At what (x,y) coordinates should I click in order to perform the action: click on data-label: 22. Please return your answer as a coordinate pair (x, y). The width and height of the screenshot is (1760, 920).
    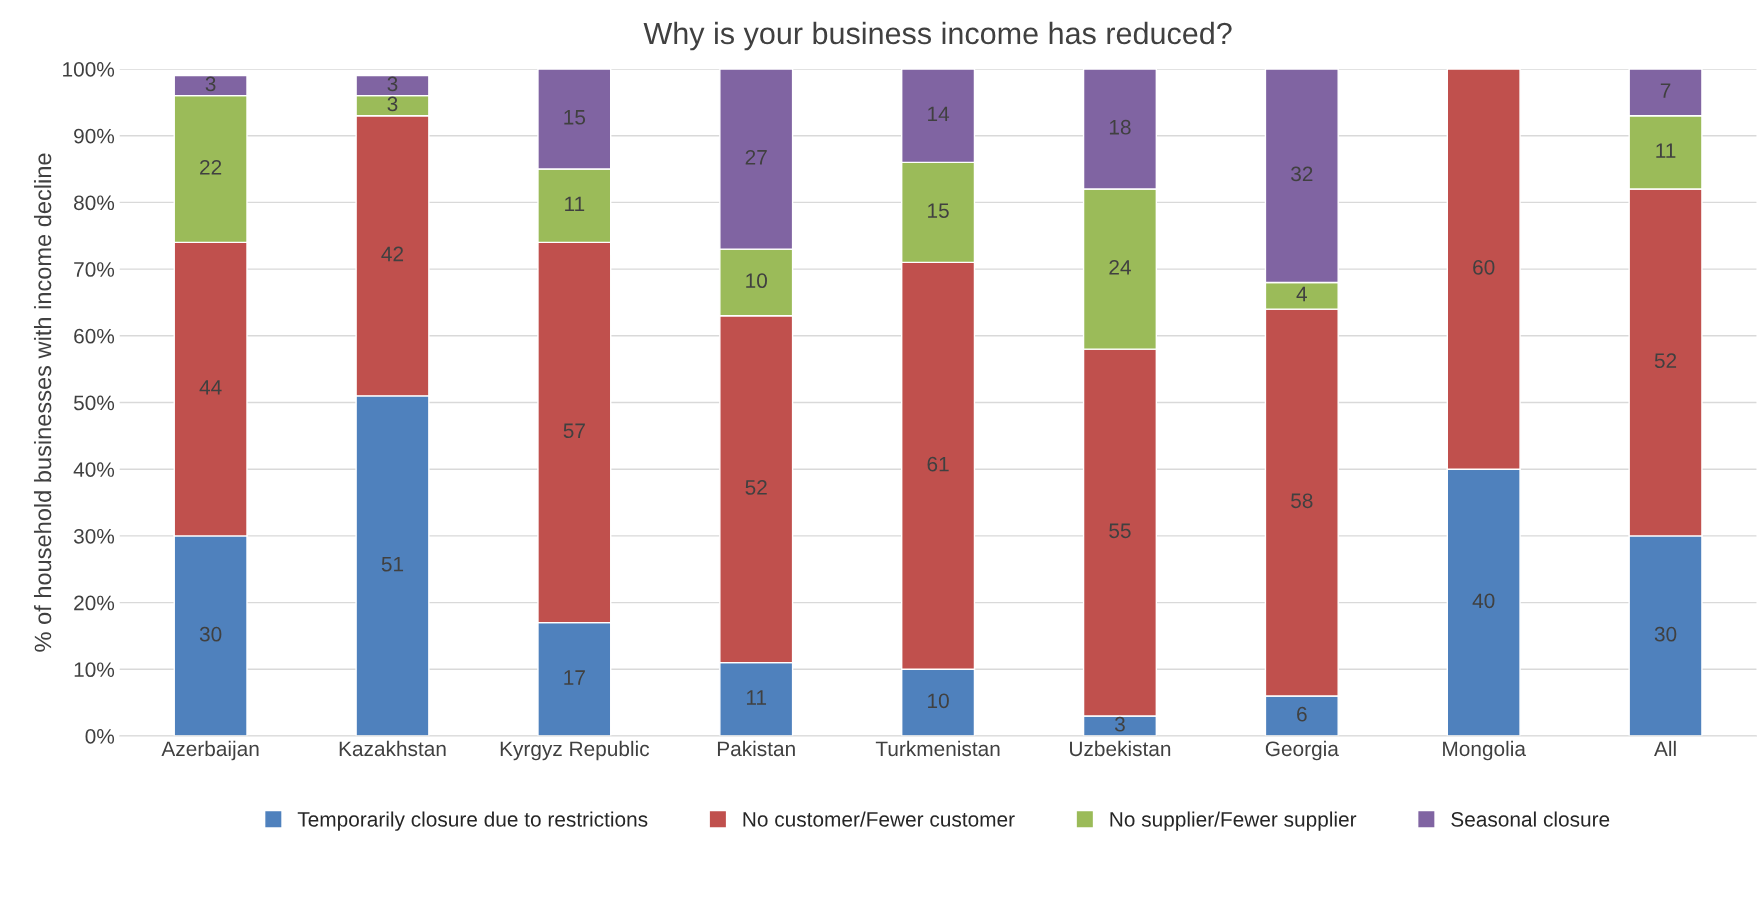
    Looking at the image, I should click on (211, 167).